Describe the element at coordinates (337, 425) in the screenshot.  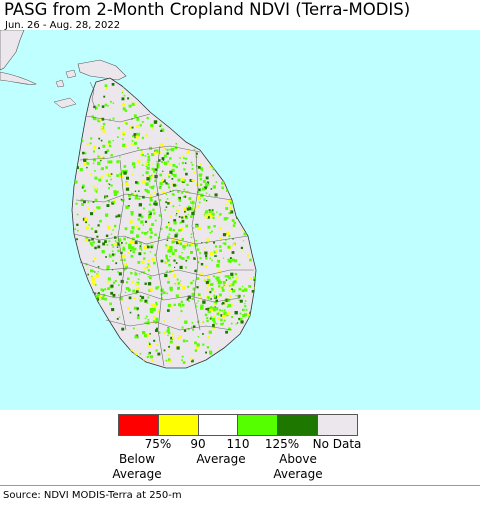
I see `legend-swatch-no-data` at that location.